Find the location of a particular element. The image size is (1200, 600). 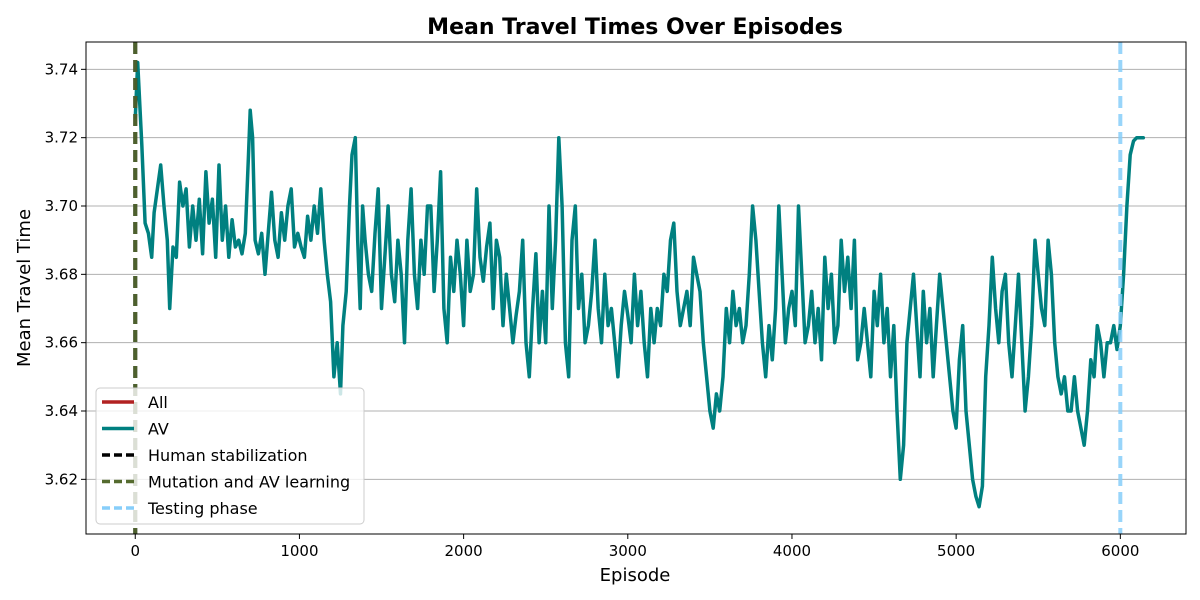

legend-label: All is located at coordinates (158, 402).